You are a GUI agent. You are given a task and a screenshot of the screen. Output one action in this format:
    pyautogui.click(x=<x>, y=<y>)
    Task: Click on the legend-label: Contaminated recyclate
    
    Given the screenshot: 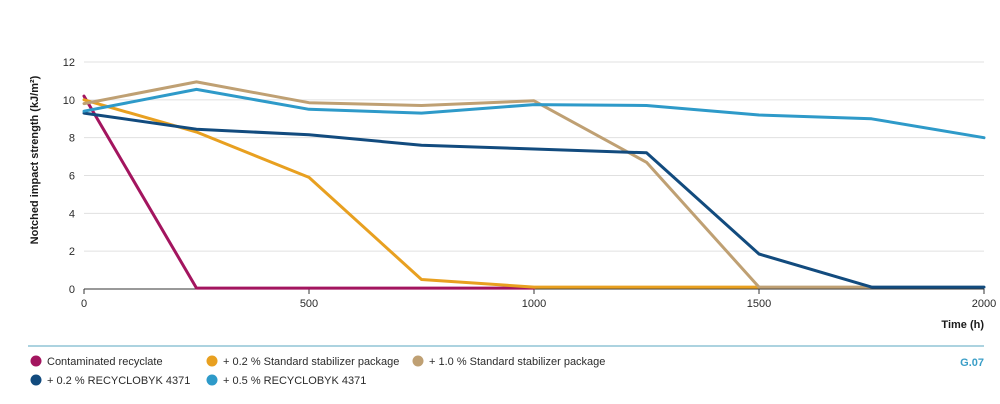 What is the action you would take?
    pyautogui.click(x=105, y=362)
    